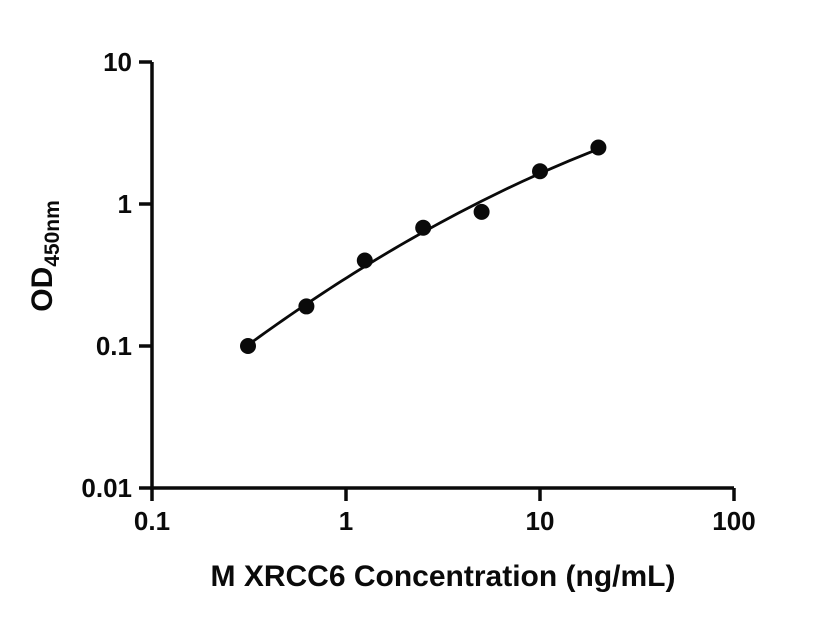 The width and height of the screenshot is (816, 640). Describe the element at coordinates (733, 521) in the screenshot. I see `x-tick-label: 100` at that location.